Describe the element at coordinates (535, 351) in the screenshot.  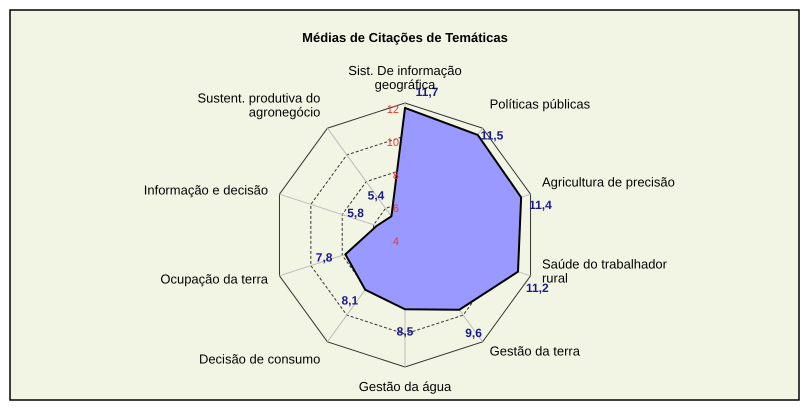
I see `spoke-label: Gestão da terra` at that location.